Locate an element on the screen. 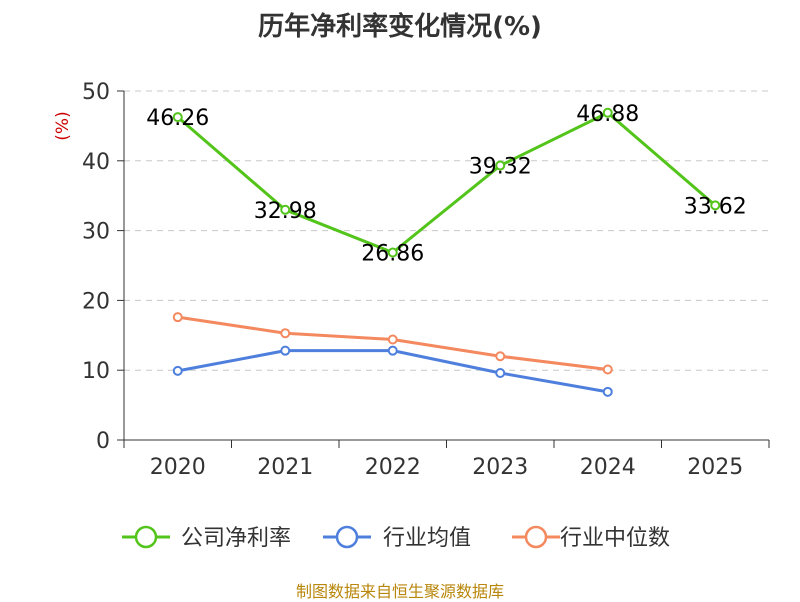 Image resolution: width=800 pixels, height=602 pixels. y-tick-label: 20 is located at coordinates (96, 301).